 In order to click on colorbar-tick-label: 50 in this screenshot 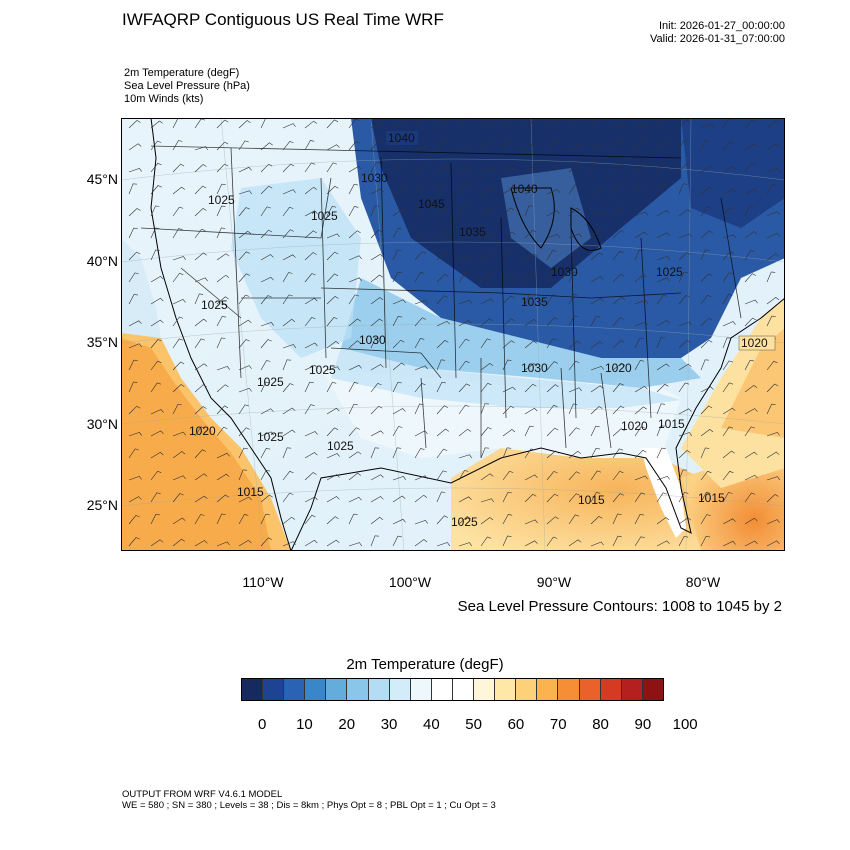, I will do `click(473, 724)`.